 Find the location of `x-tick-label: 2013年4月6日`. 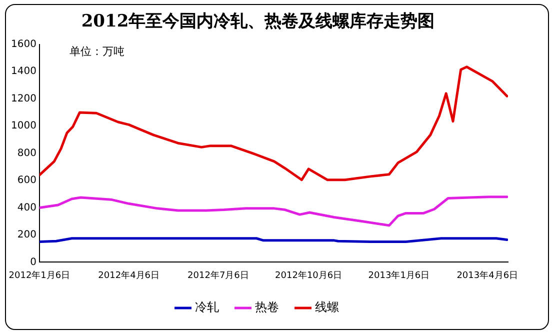

x-tick-label: 2013年4月6日 is located at coordinates (487, 275).